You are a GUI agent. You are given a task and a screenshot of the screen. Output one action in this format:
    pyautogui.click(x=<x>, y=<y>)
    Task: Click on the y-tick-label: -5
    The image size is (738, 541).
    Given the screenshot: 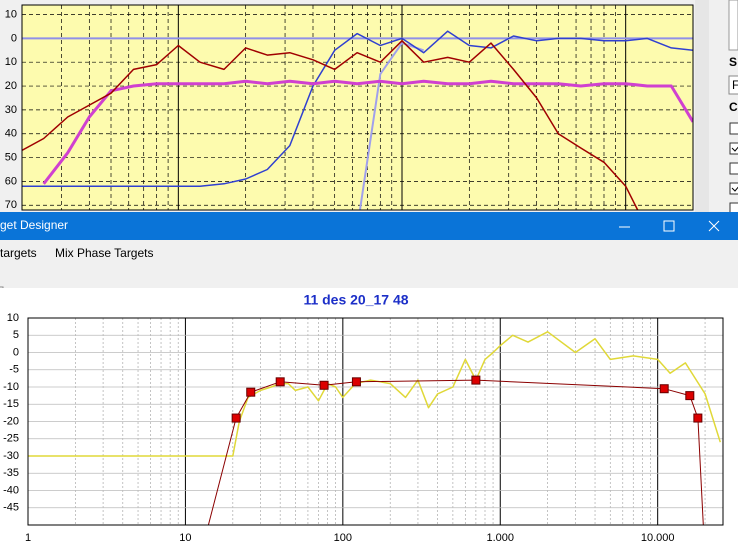 What is the action you would take?
    pyautogui.click(x=14, y=370)
    